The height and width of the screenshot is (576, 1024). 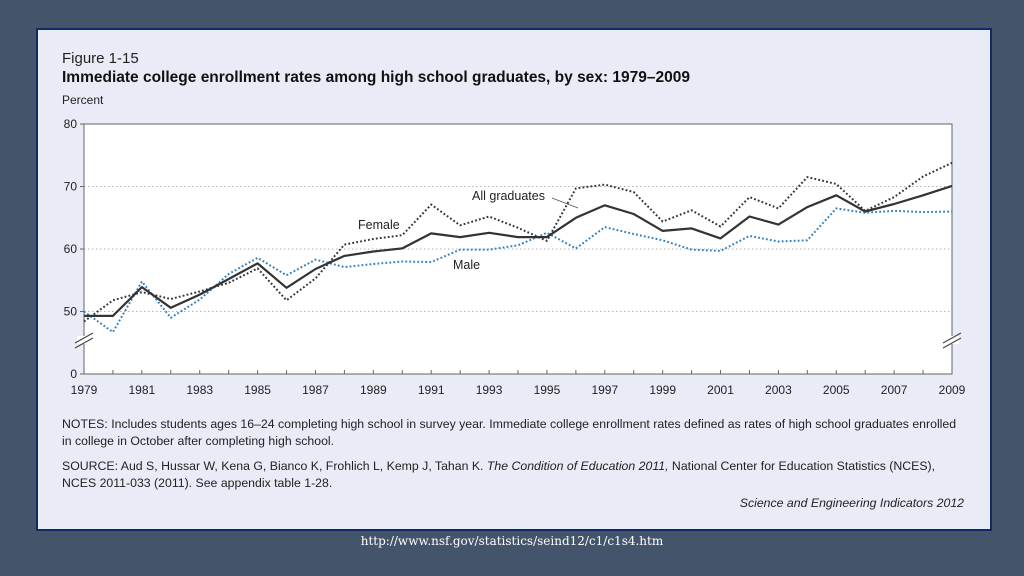 What do you see at coordinates (379, 225) in the screenshot?
I see `series-label-female: Female` at bounding box center [379, 225].